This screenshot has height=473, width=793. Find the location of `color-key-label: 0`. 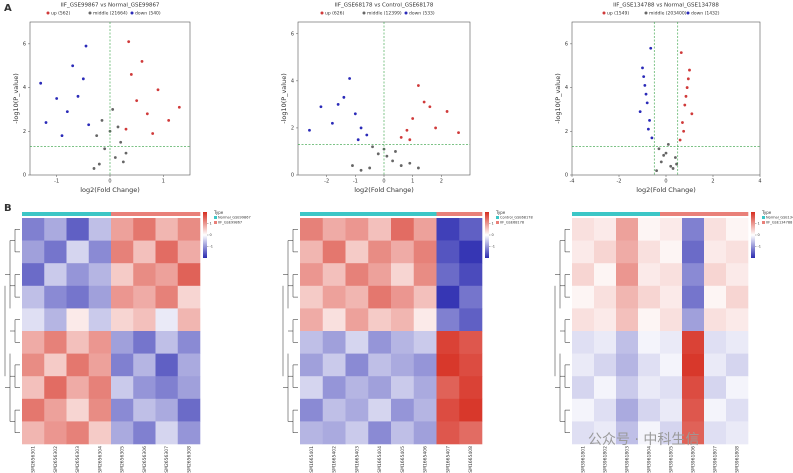

color-key-label: 0 is located at coordinates (211, 235).